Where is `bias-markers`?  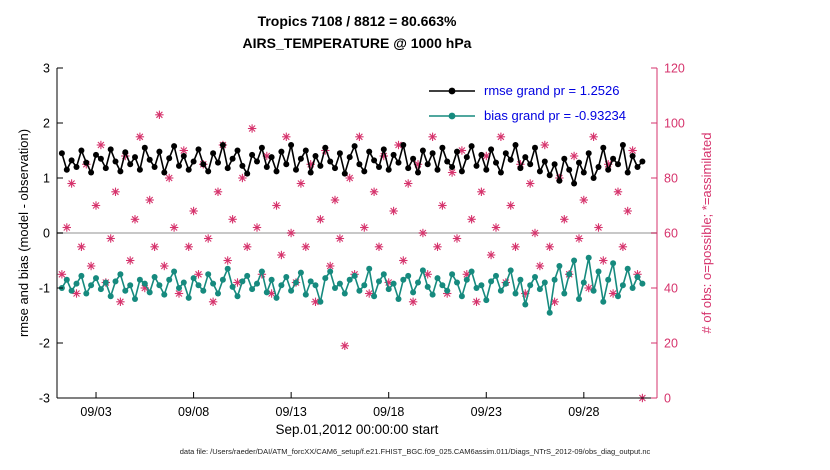
bias-markers is located at coordinates (352, 285).